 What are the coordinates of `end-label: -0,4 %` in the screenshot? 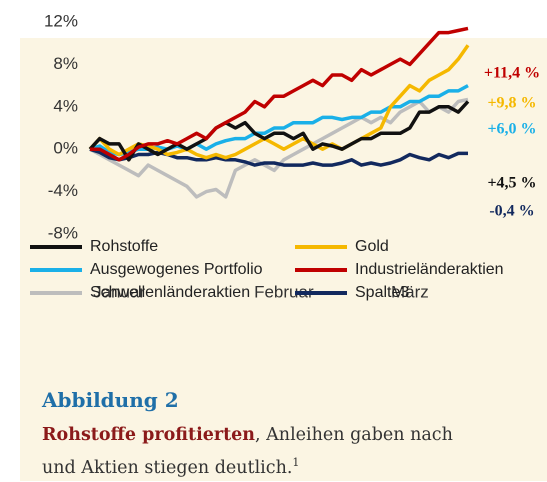 It's located at (511, 211).